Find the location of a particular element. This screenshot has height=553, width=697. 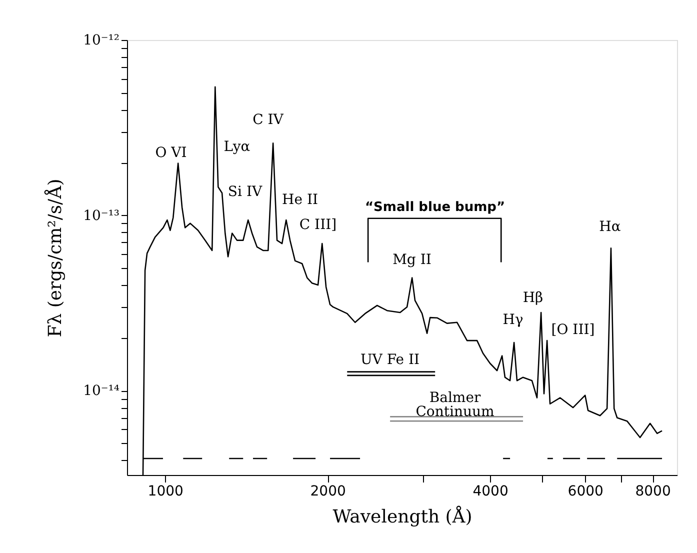

annotation: Hα is located at coordinates (610, 227).